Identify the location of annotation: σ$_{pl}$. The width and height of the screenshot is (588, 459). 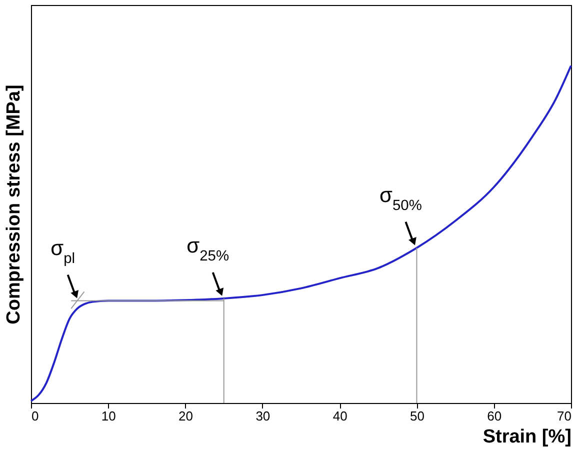
(63, 251).